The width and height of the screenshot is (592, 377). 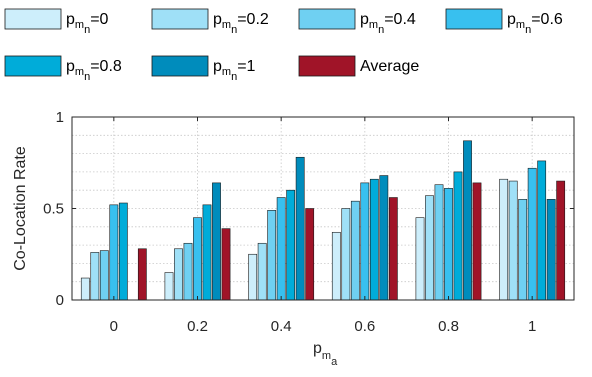 What do you see at coordinates (532, 326) in the screenshot?
I see `x-tick-label: 1` at bounding box center [532, 326].